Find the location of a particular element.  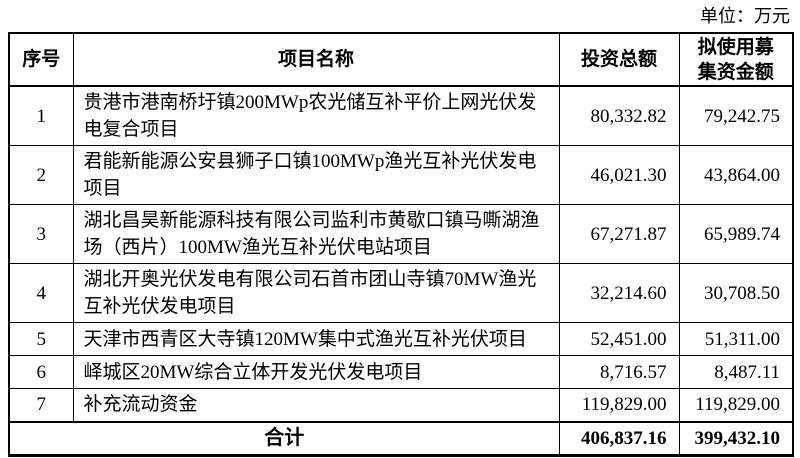

project-name-cell: 贵港市港南桥圩镇200MWp农光储互补平价上网光伏发电复合项目 is located at coordinates (316, 115).